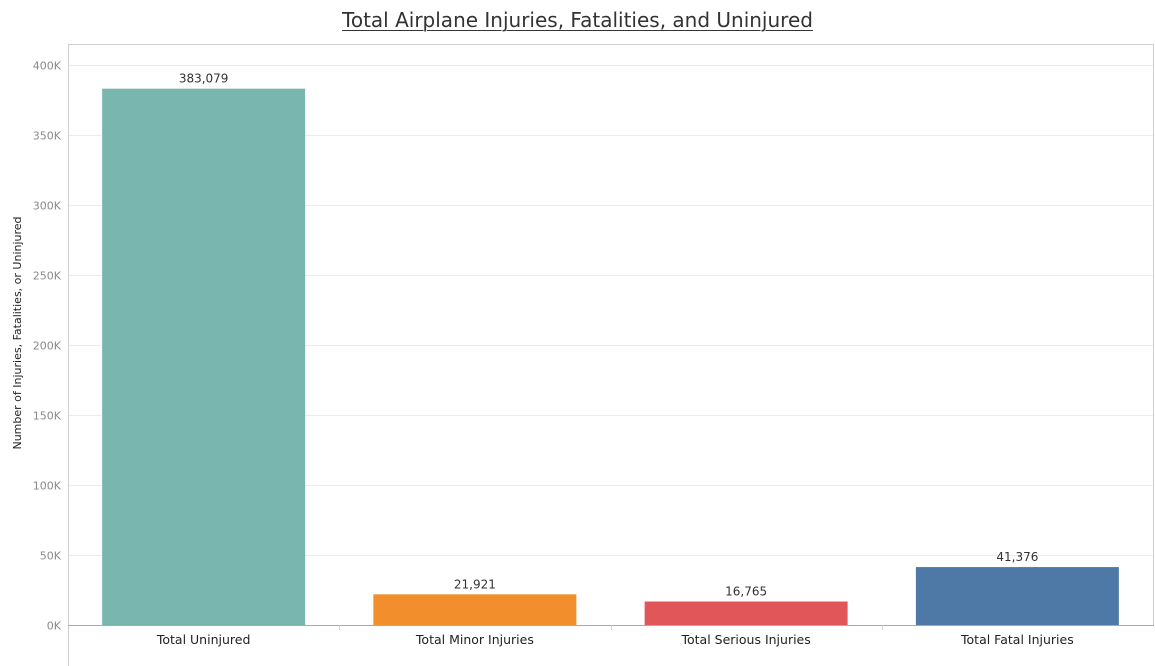 This screenshot has height=666, width=1155. What do you see at coordinates (47, 486) in the screenshot?
I see `y-tick-label: 100K` at bounding box center [47, 486].